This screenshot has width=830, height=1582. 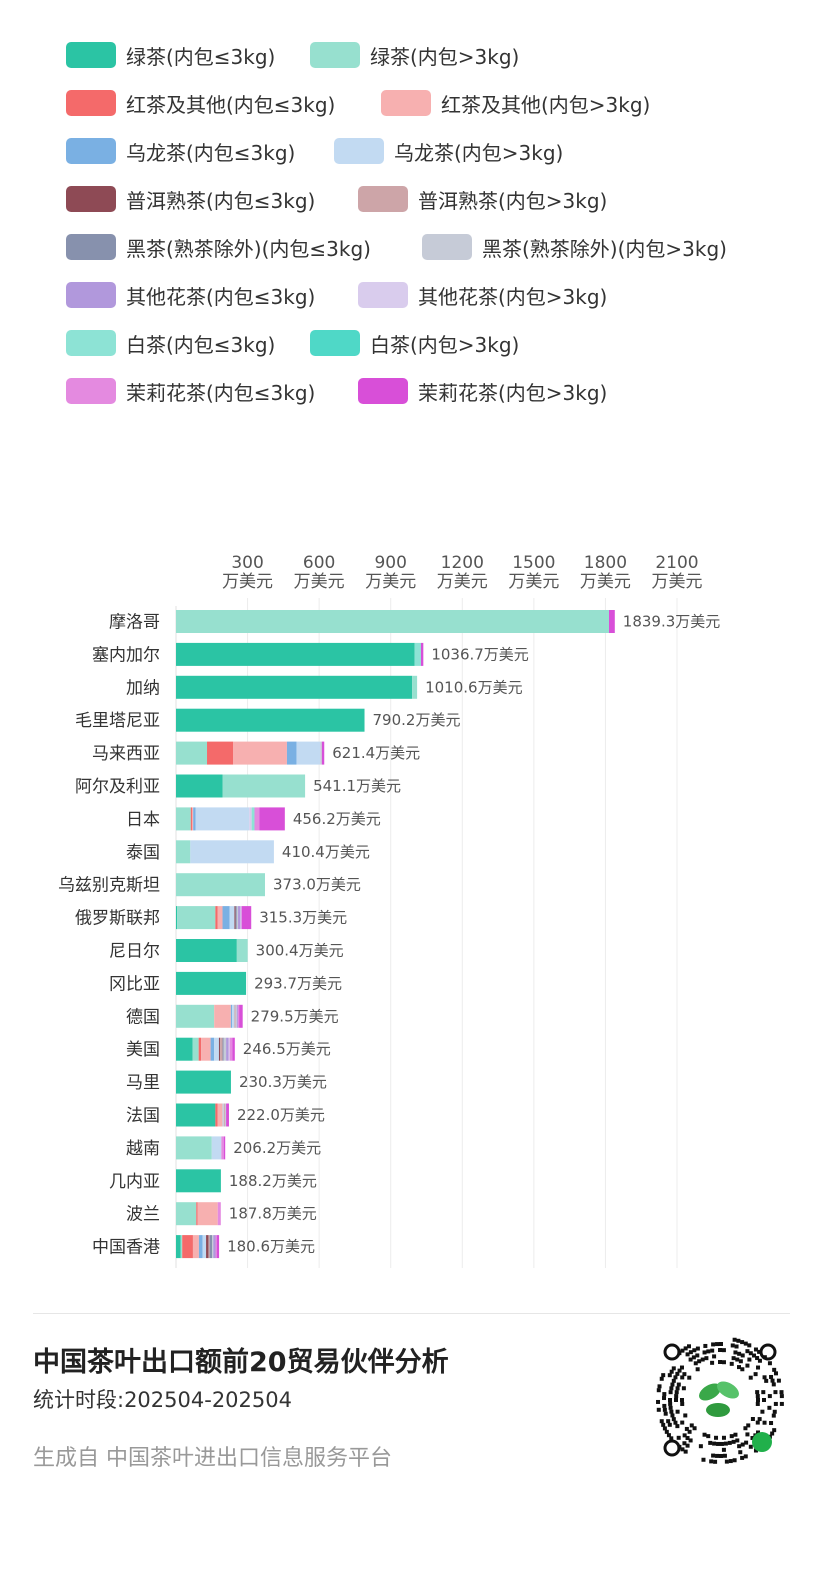 What do you see at coordinates (768, 1352) in the screenshot?
I see `qr-finder` at bounding box center [768, 1352].